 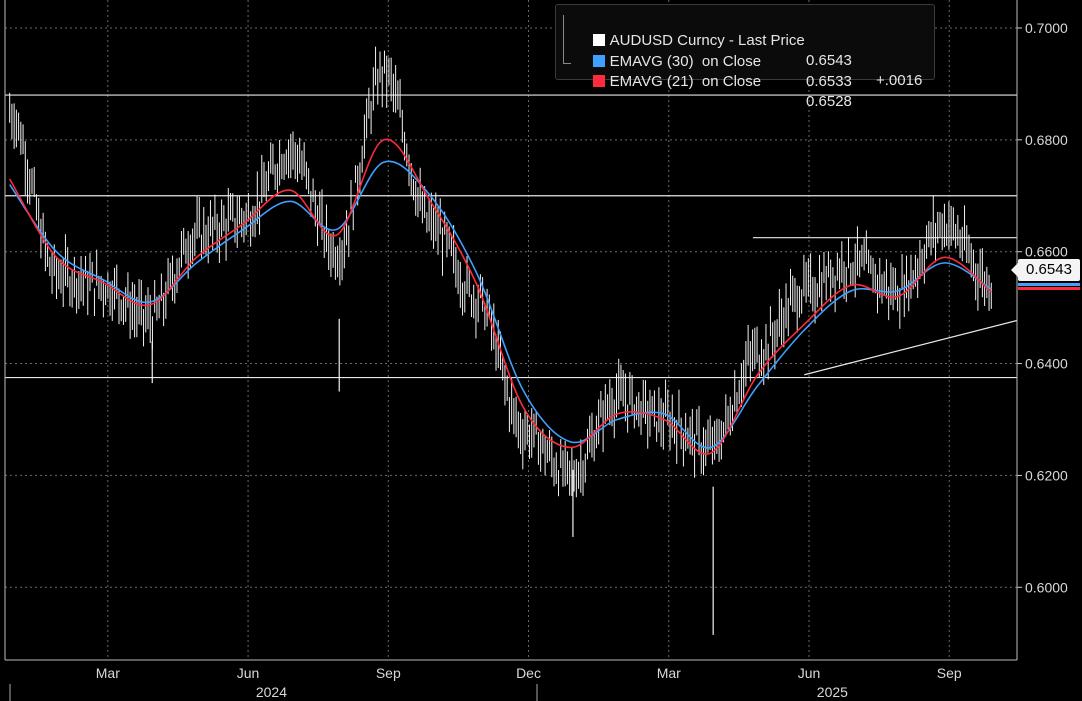 What do you see at coordinates (1046, 28) in the screenshot?
I see `y-tick-label: 0.7000` at bounding box center [1046, 28].